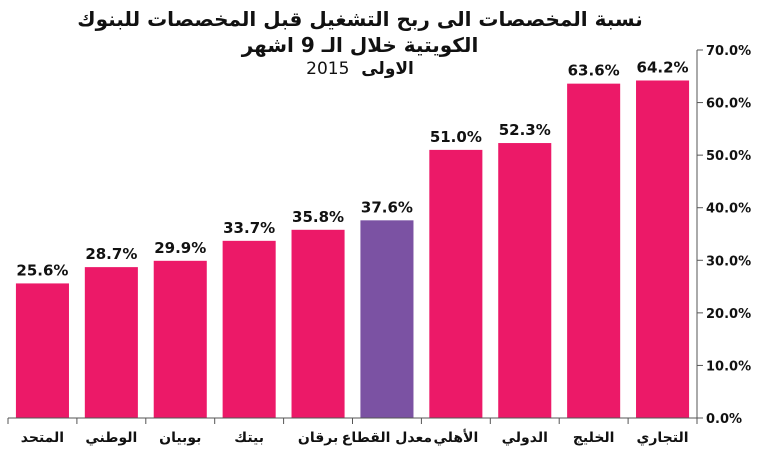  I want to click on data-label-6: 51.0%, so click(456, 137).